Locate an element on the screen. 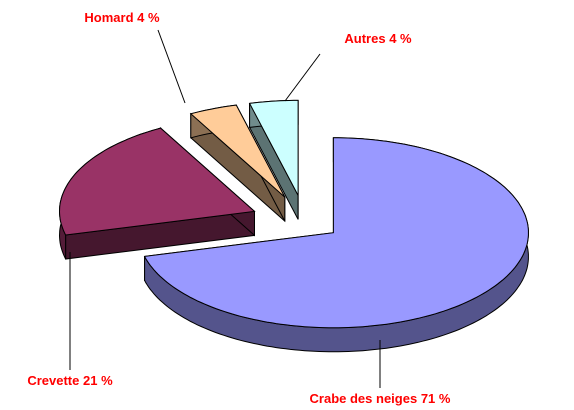 This screenshot has width=574, height=410. category-label: Autres is located at coordinates (364, 38).